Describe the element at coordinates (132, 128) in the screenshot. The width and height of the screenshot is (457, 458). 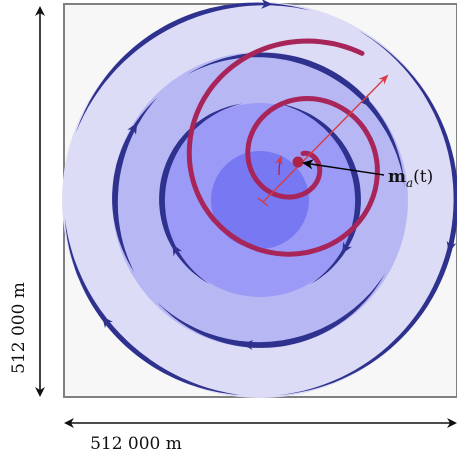
I see `middle-arrowhead-left-icon` at that location.